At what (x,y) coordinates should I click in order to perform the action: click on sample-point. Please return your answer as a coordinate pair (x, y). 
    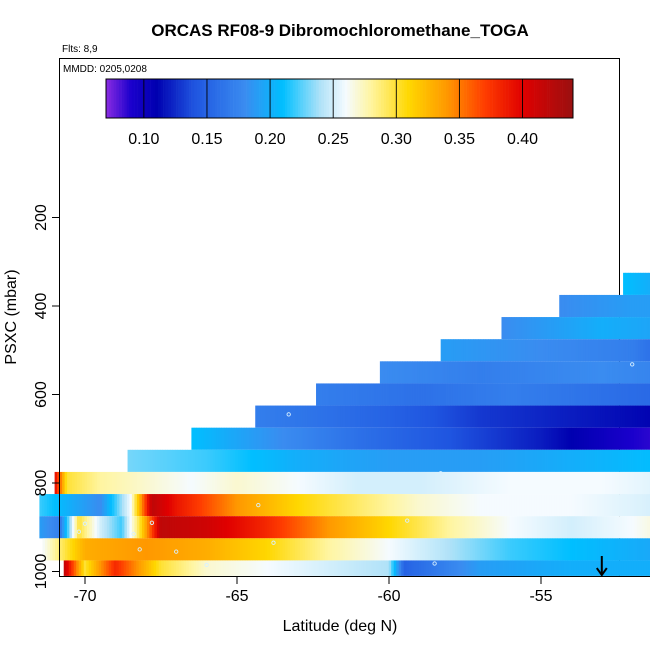
    Looking at the image, I should click on (206, 565).